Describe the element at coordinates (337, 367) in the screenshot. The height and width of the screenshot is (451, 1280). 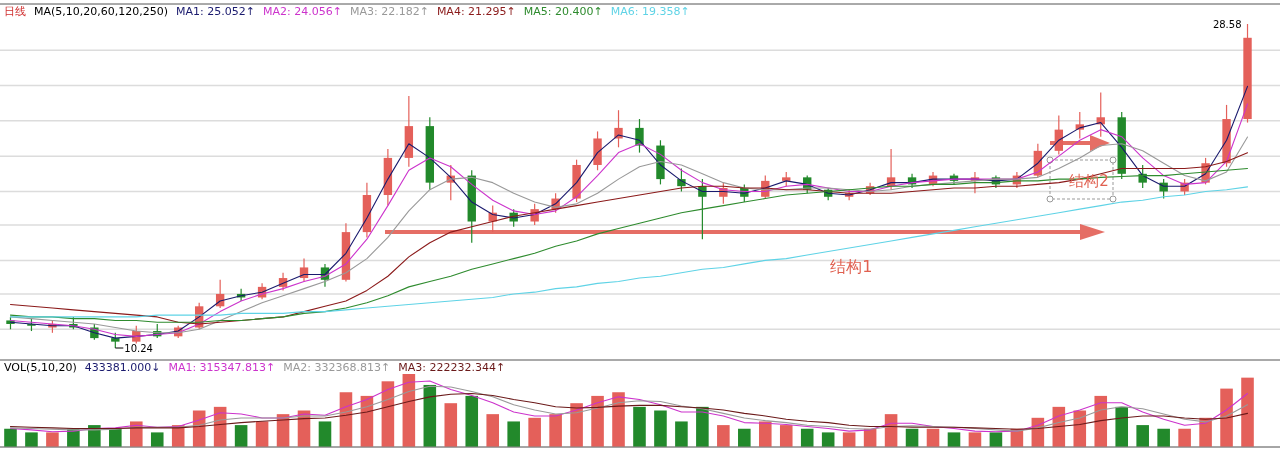
I see `text: MA2: 332368.813↑` at that location.